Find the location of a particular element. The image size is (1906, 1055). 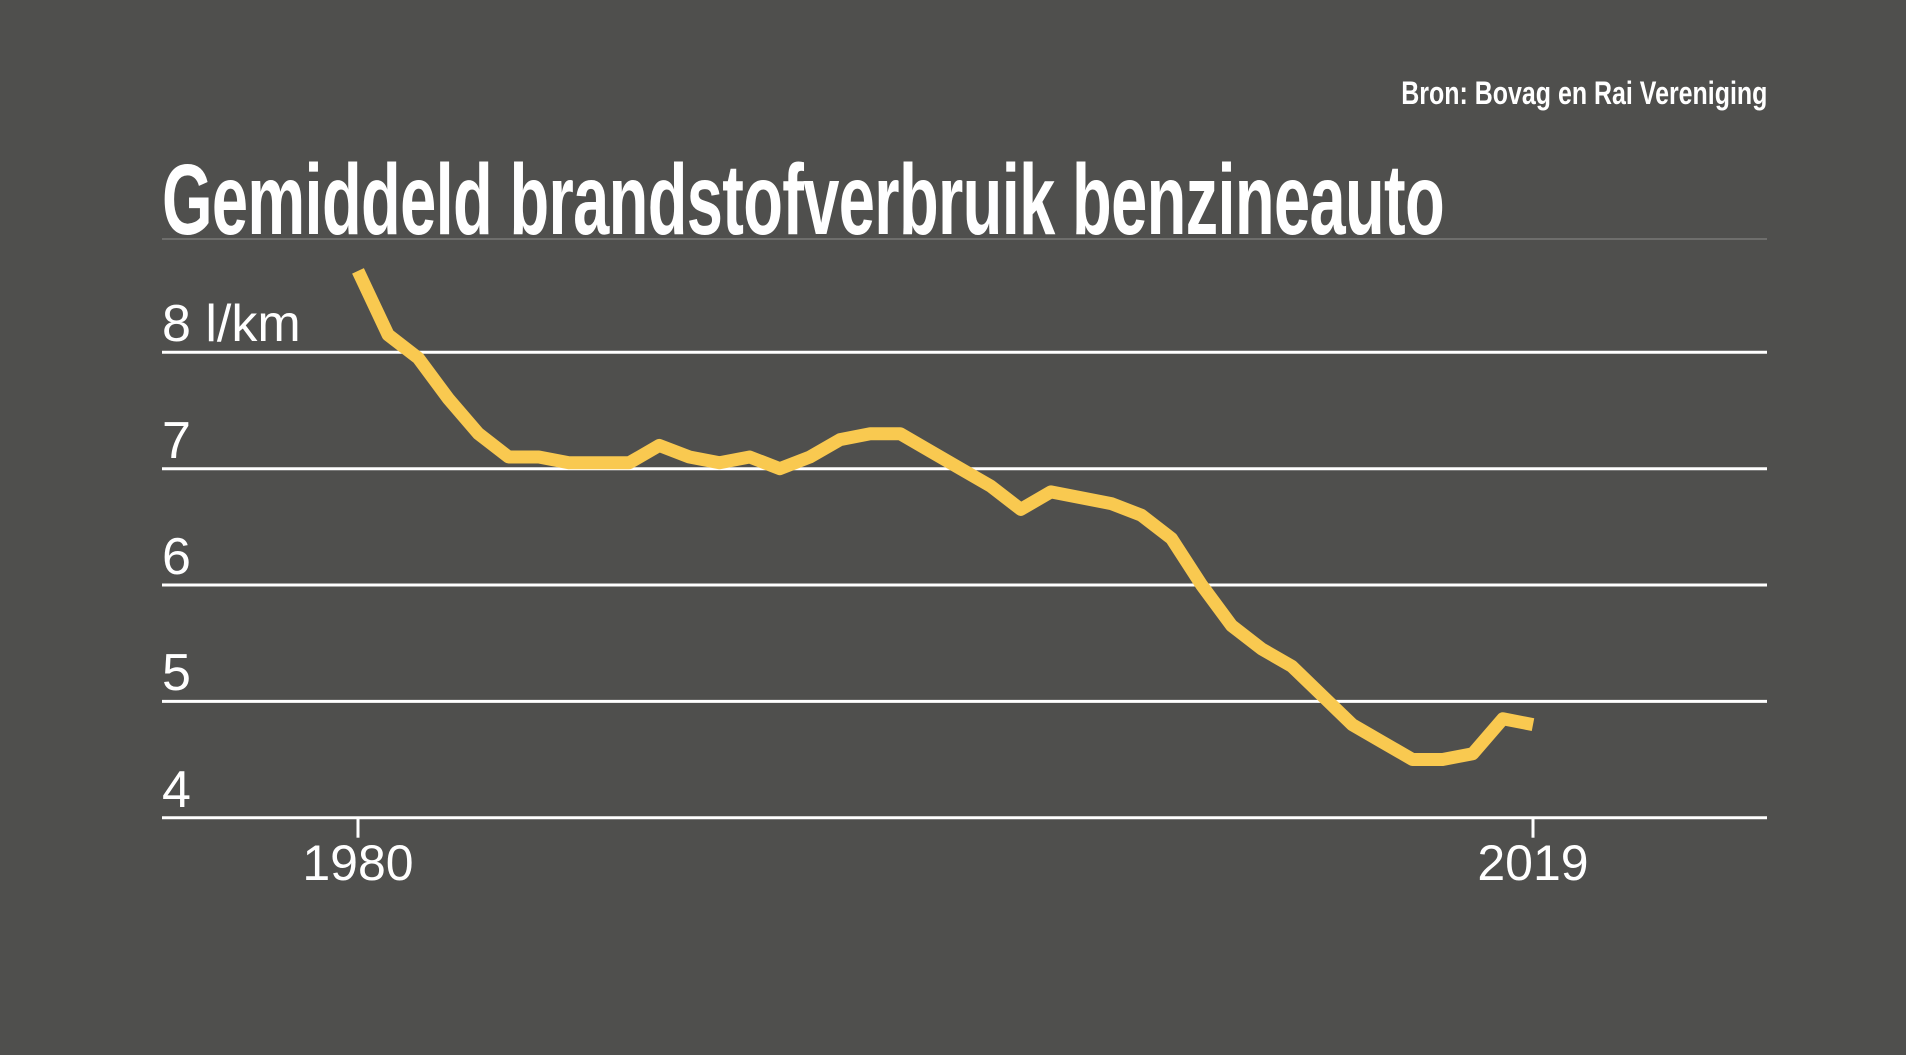

source-credit: Bron: Bovag en Rai Vereniging is located at coordinates (1583, 93).